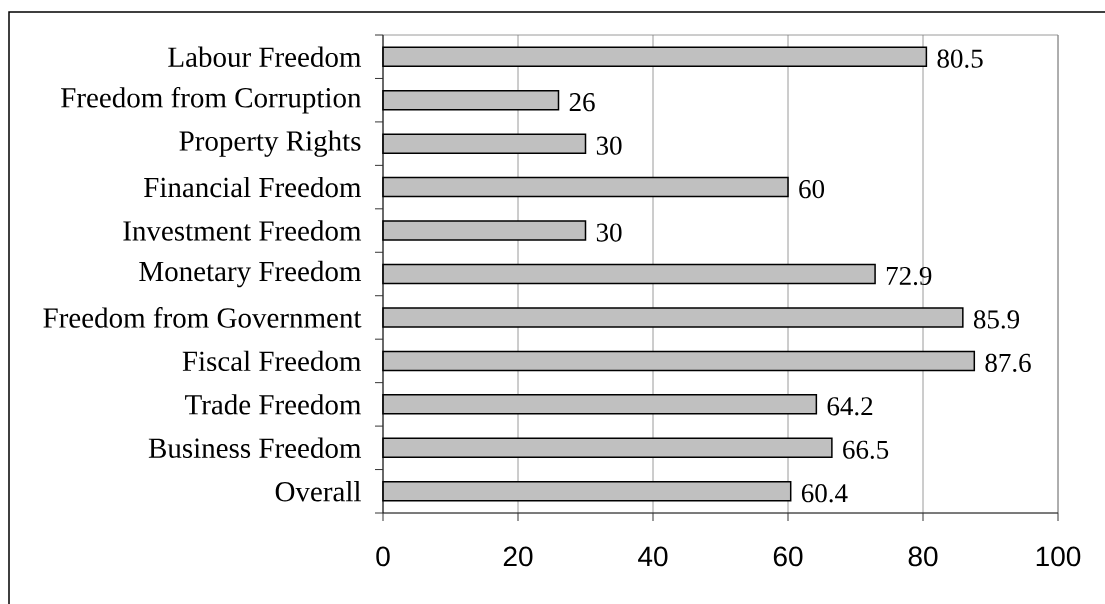 The image size is (1105, 604). Describe the element at coordinates (242, 230) in the screenshot. I see `y-tick-label: Investment Freedom` at that location.